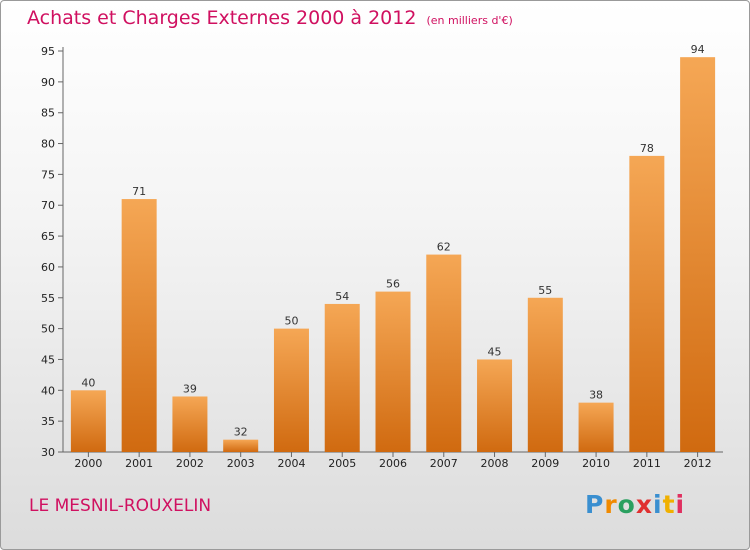 The width and height of the screenshot is (750, 550). What do you see at coordinates (647, 148) in the screenshot?
I see `value-label: 78` at bounding box center [647, 148].